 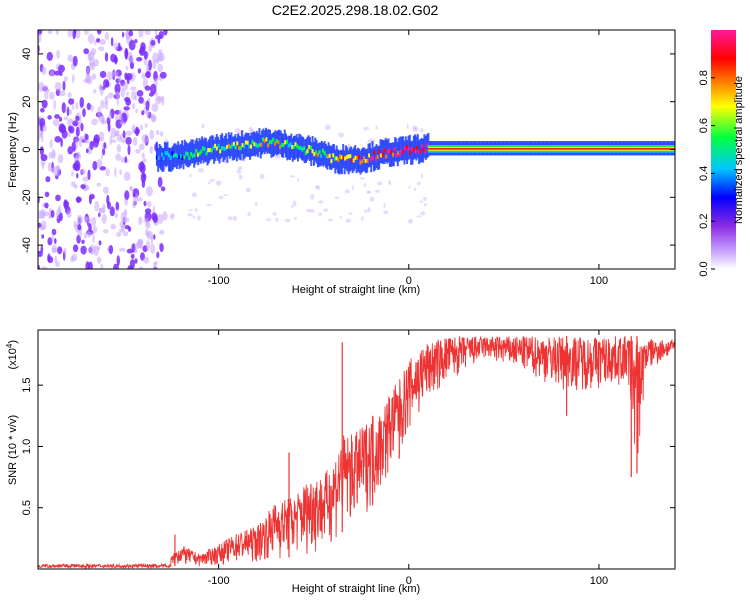 What do you see at coordinates (706, 173) in the screenshot?
I see `colorbar-ticks: 0.0 0.2 0.4 0.6 0.8` at bounding box center [706, 173].